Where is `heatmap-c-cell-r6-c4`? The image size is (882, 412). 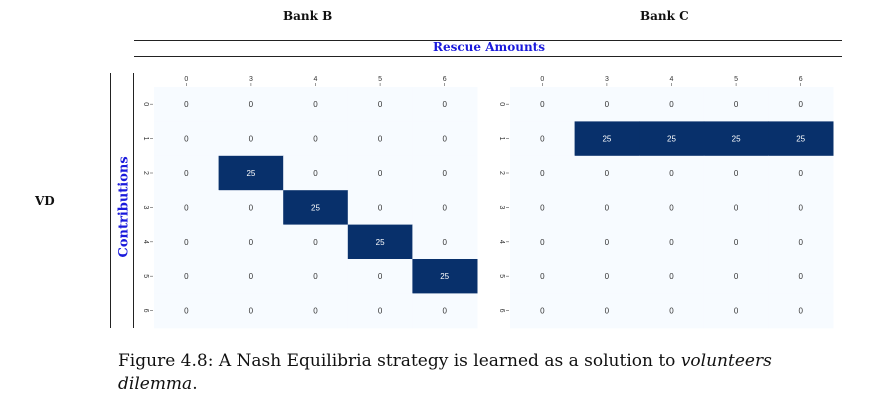 heatmap-c-cell-r6-c4 is located at coordinates (801, 311).